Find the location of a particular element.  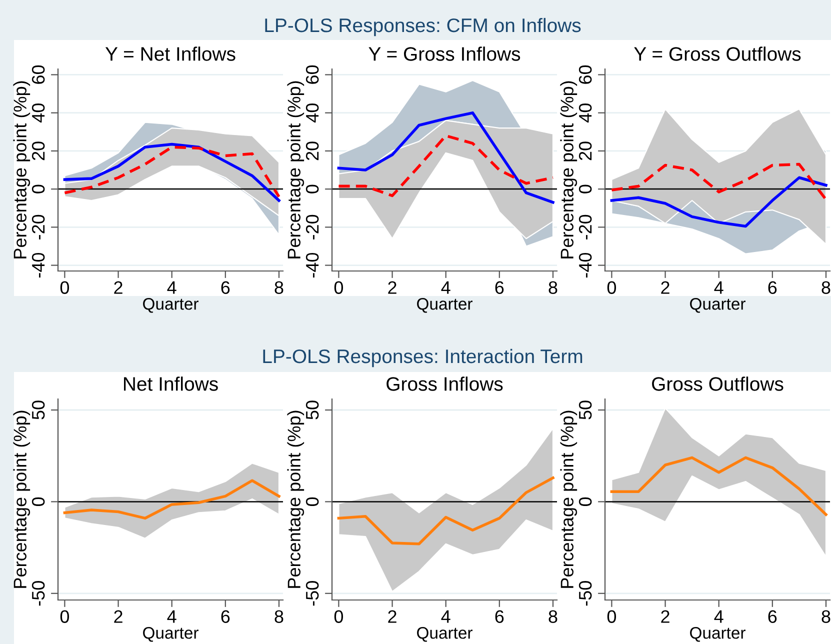

text: LP-OLS Responses: Interaction Term is located at coordinates (422, 358).